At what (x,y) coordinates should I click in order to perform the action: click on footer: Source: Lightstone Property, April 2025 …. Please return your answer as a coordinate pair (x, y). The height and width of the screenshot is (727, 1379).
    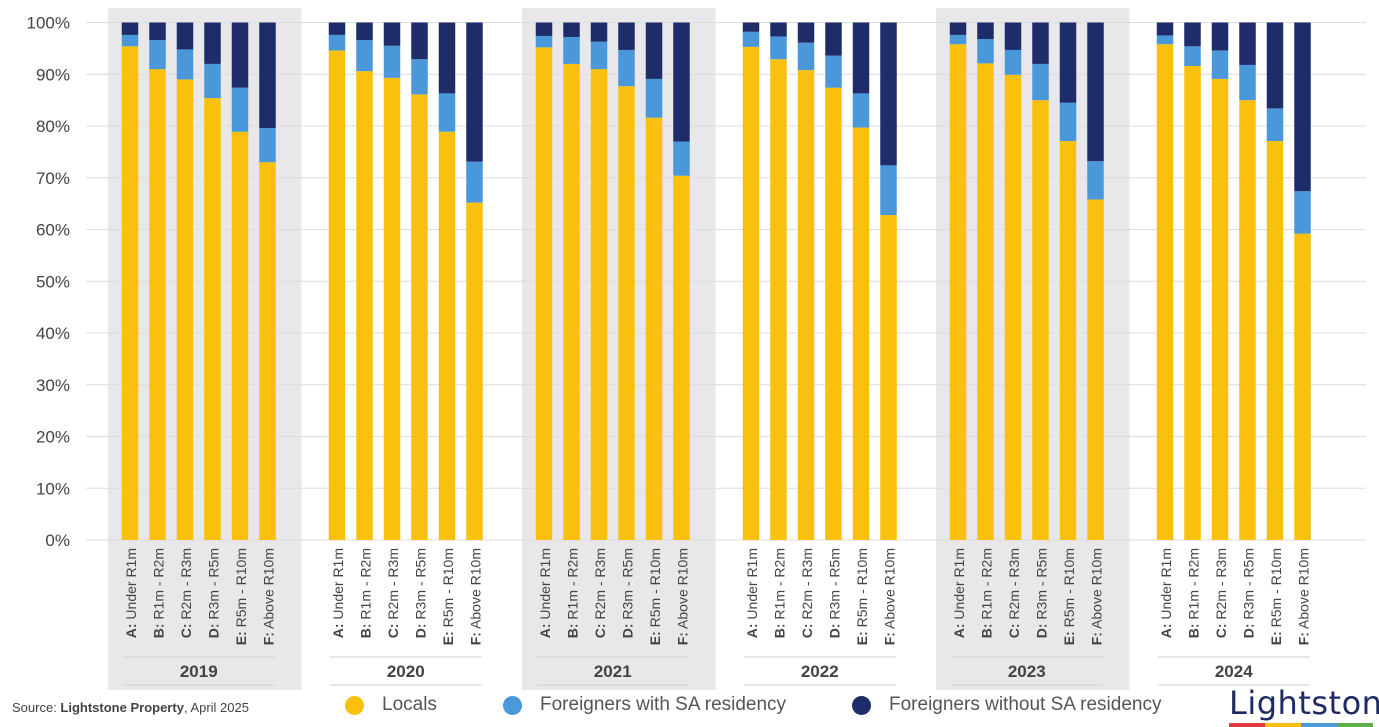
    Looking at the image, I should click on (689, 705).